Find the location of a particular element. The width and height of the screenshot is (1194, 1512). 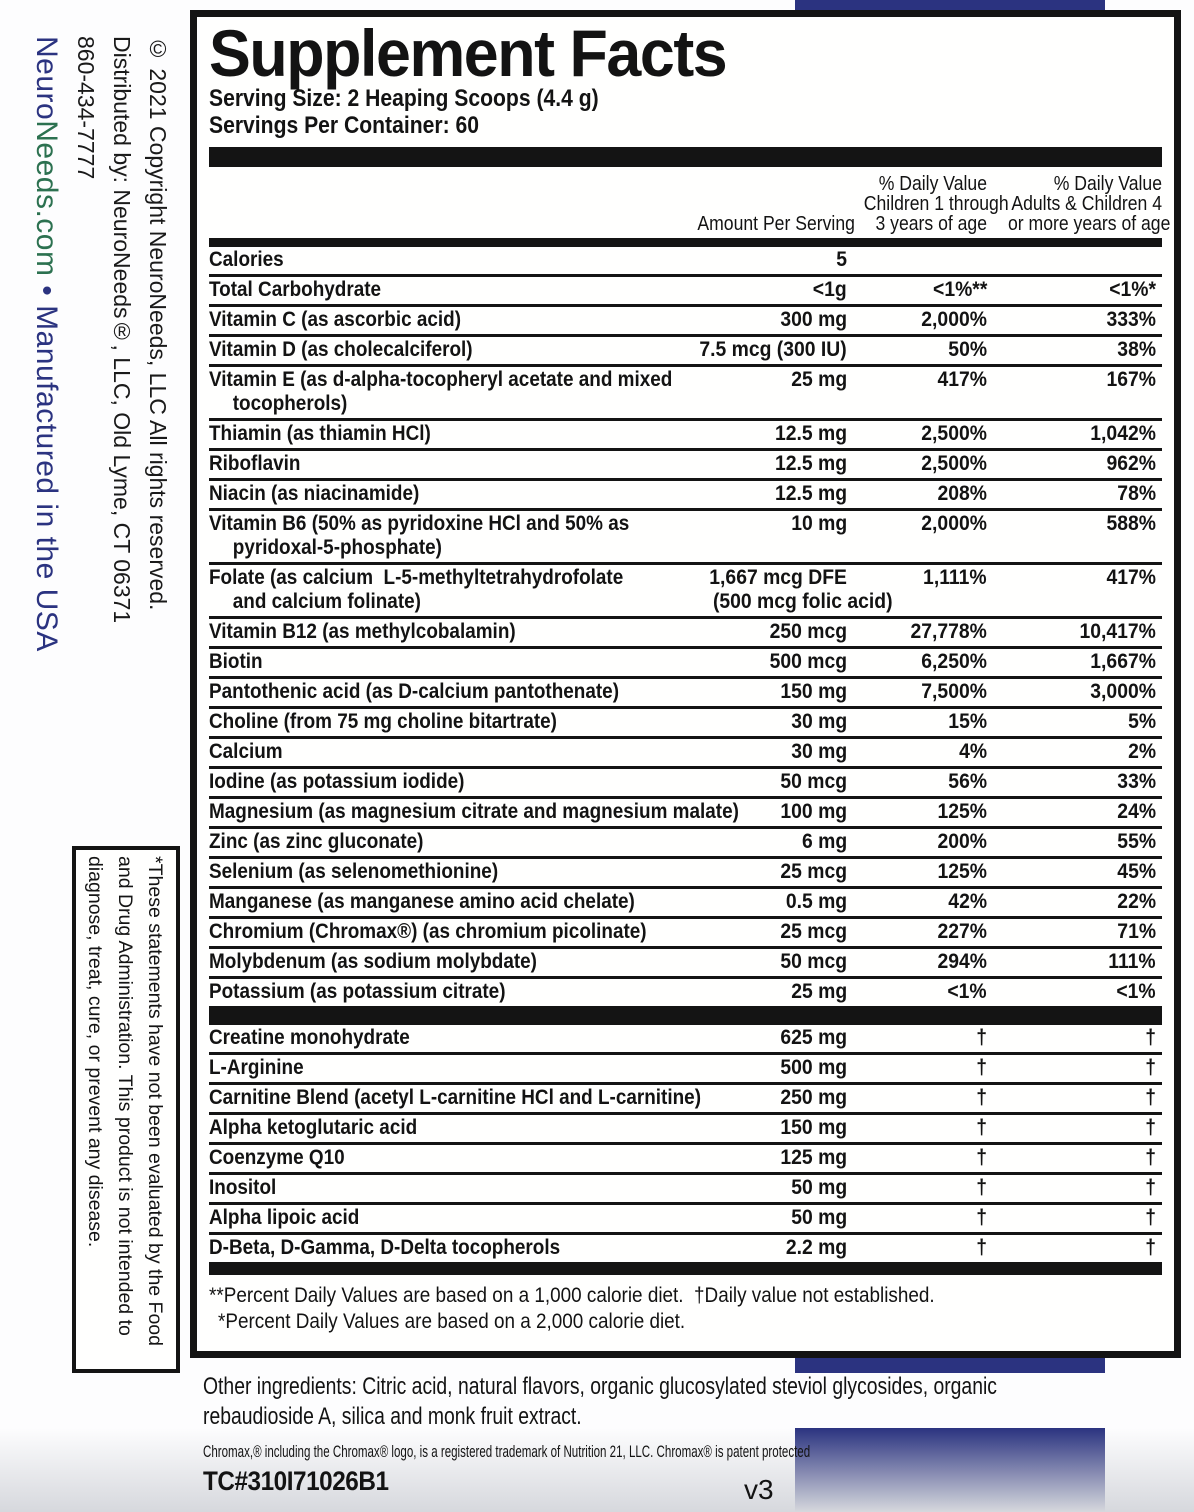

version-label: v3 is located at coordinates (759, 1489).